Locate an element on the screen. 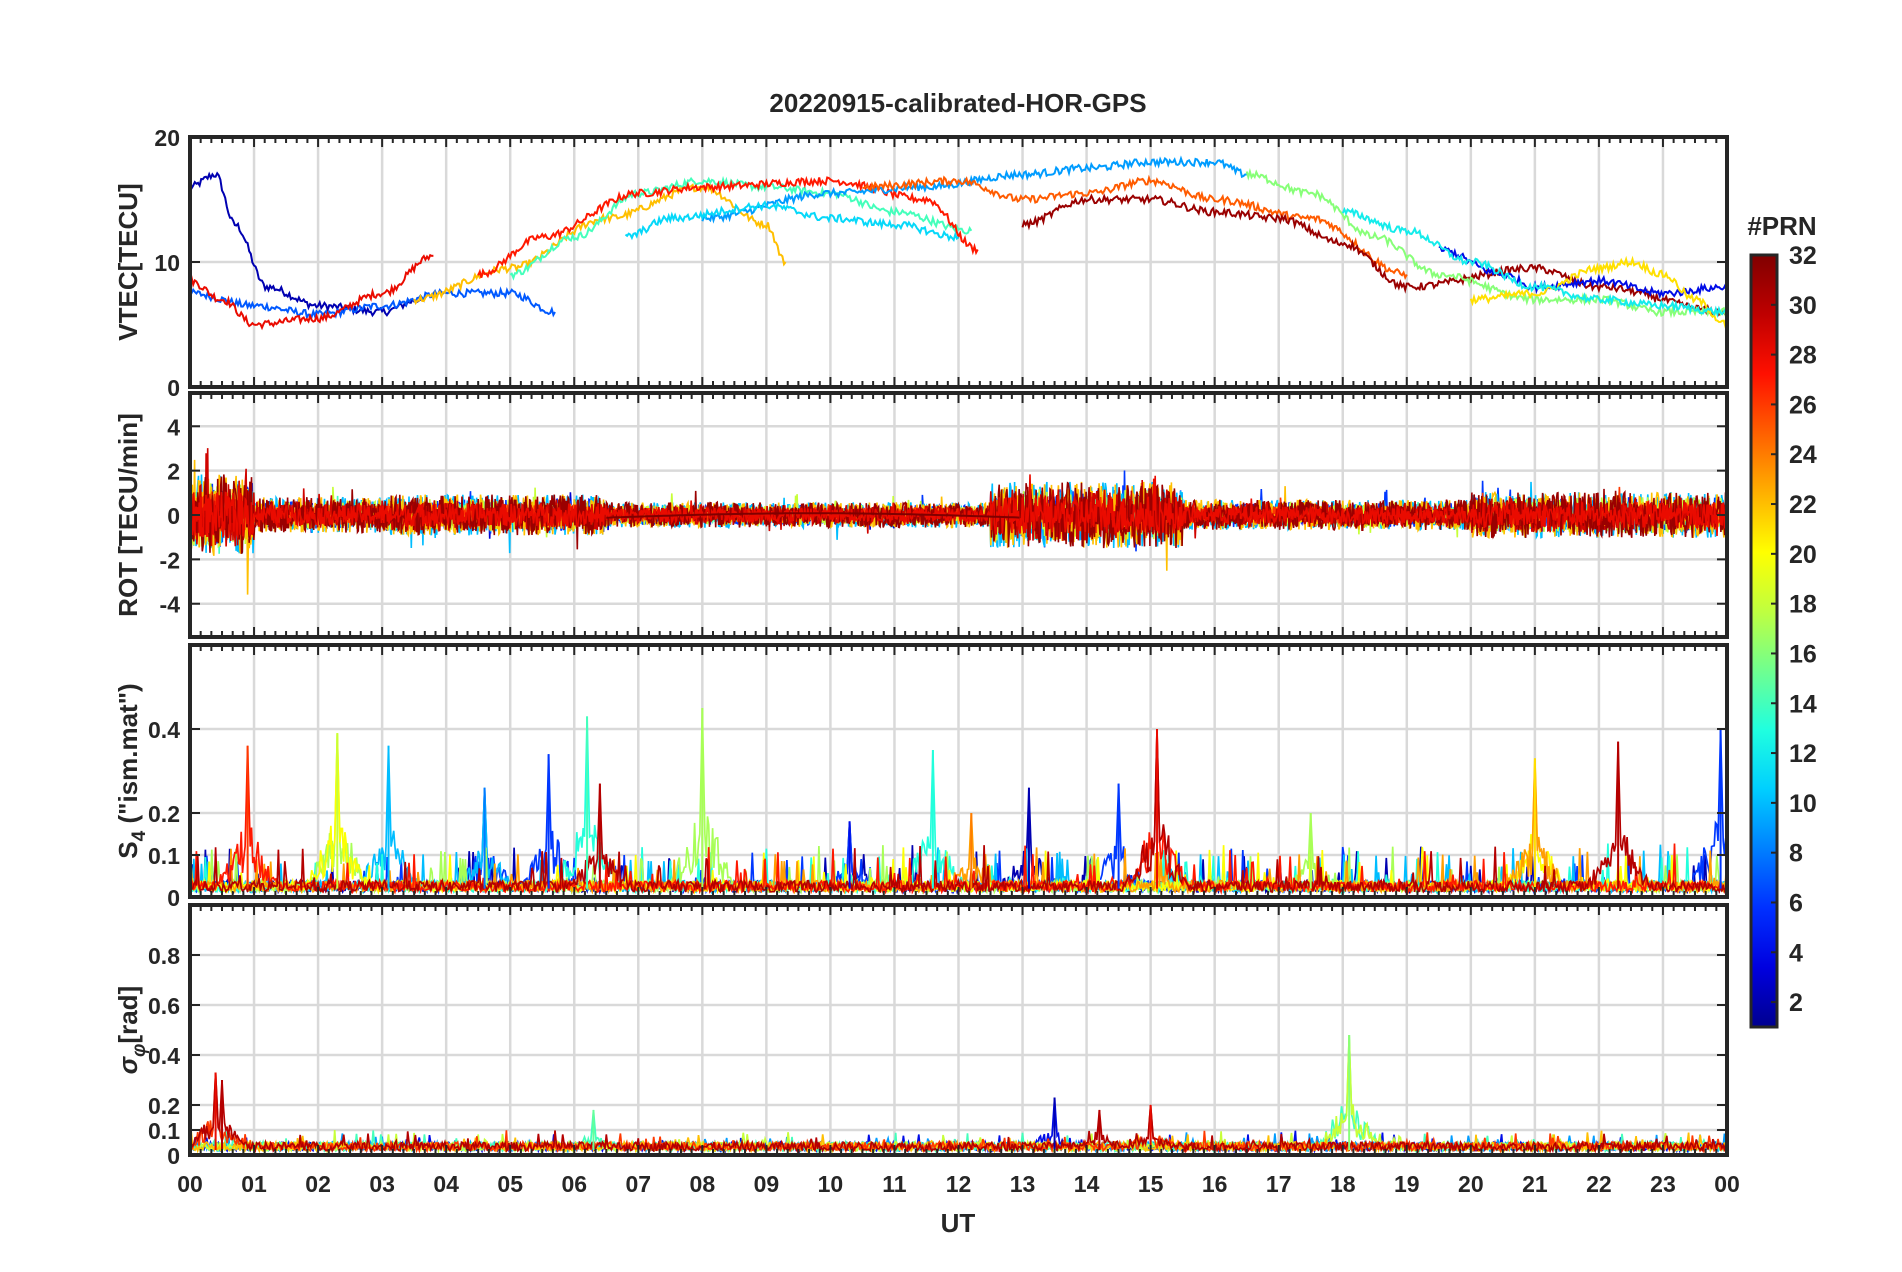 The width and height of the screenshot is (1902, 1272). x-tick-label: 23 is located at coordinates (1663, 1184).